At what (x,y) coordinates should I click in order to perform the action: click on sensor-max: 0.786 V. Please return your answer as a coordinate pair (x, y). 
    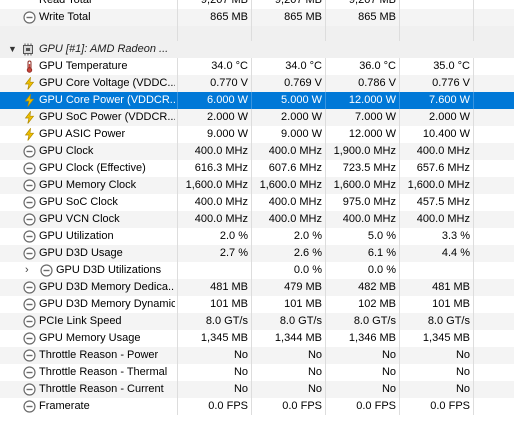
    Looking at the image, I should click on (377, 83).